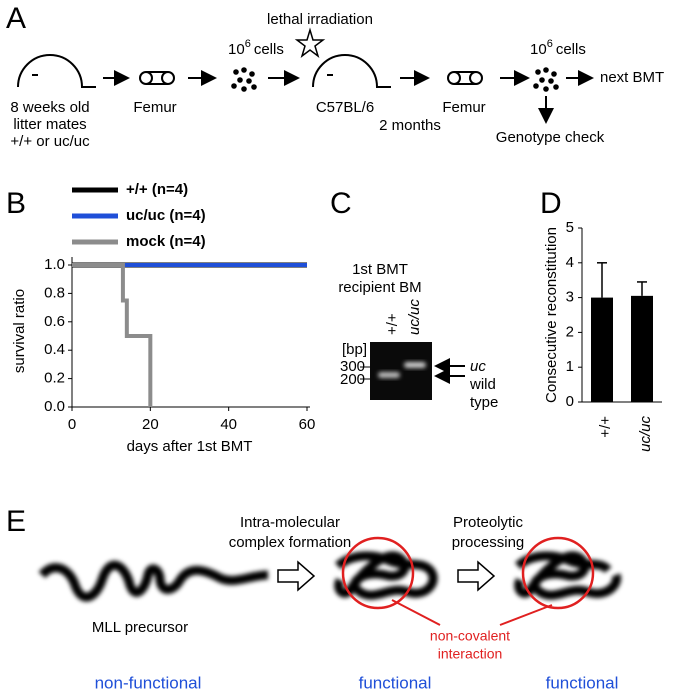 Image resolution: width=681 pixels, height=693 pixels. Describe the element at coordinates (290, 522) in the screenshot. I see `label: Intra-molecular` at that location.